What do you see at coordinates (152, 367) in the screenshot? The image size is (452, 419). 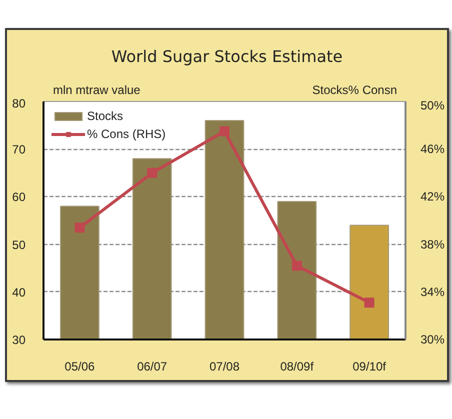 I see `x-tick-label: 06/07` at bounding box center [152, 367].